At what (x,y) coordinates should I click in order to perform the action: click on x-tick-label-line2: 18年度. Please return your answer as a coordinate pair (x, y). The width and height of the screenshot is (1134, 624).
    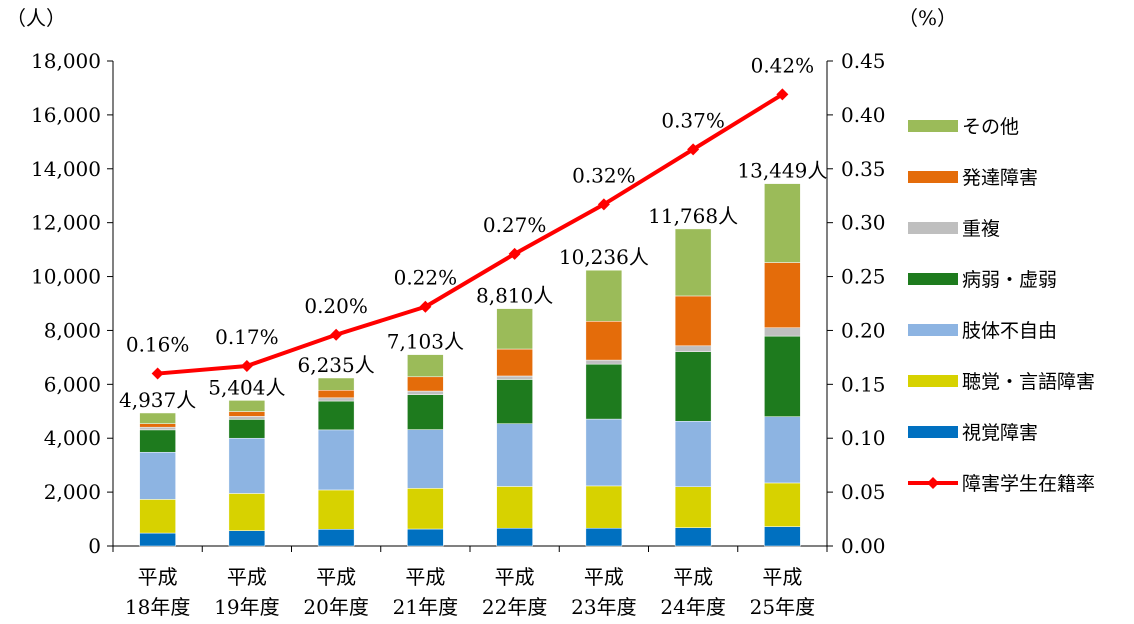
    Looking at the image, I should click on (157, 607).